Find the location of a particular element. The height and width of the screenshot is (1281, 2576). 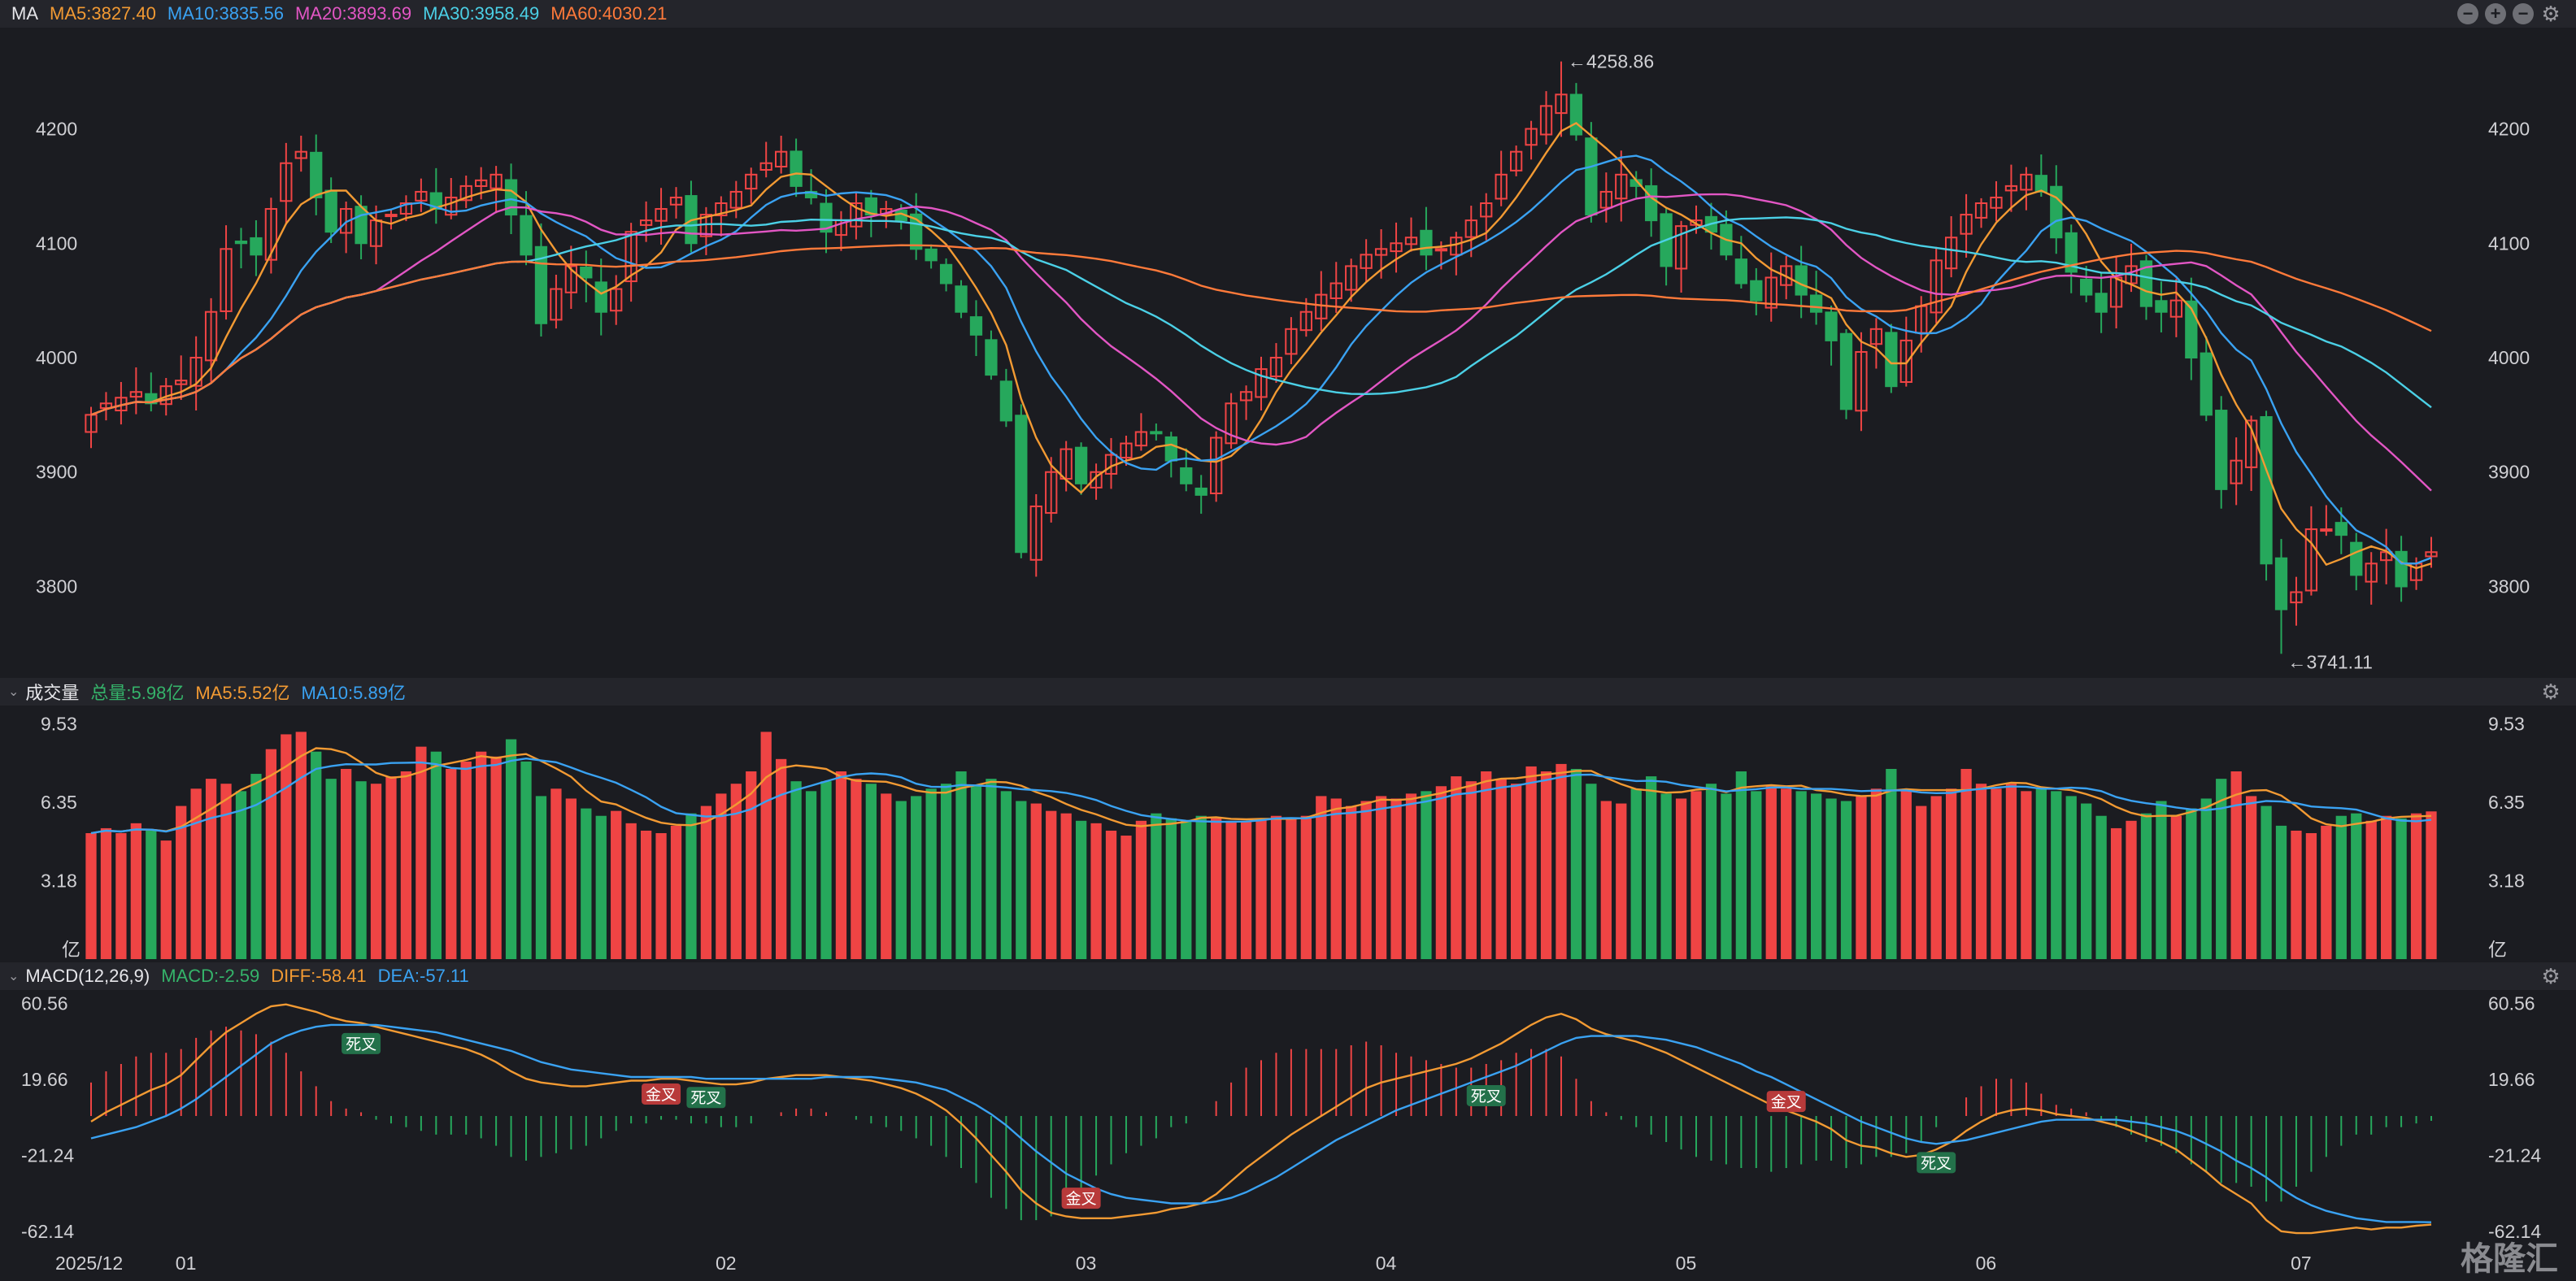

volume-y-tick-right-2: 3.18 is located at coordinates (2507, 881).